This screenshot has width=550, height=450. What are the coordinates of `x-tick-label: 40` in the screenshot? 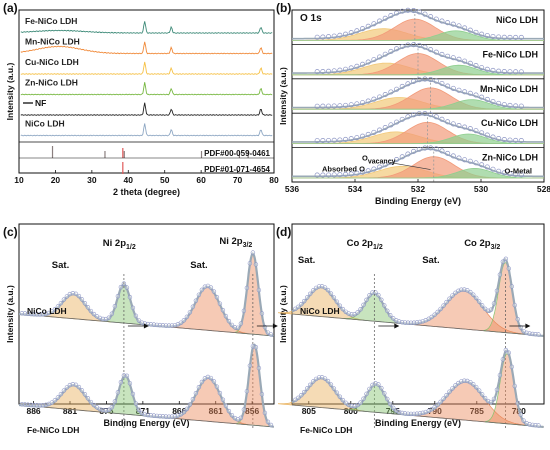 It's located at (129, 180).